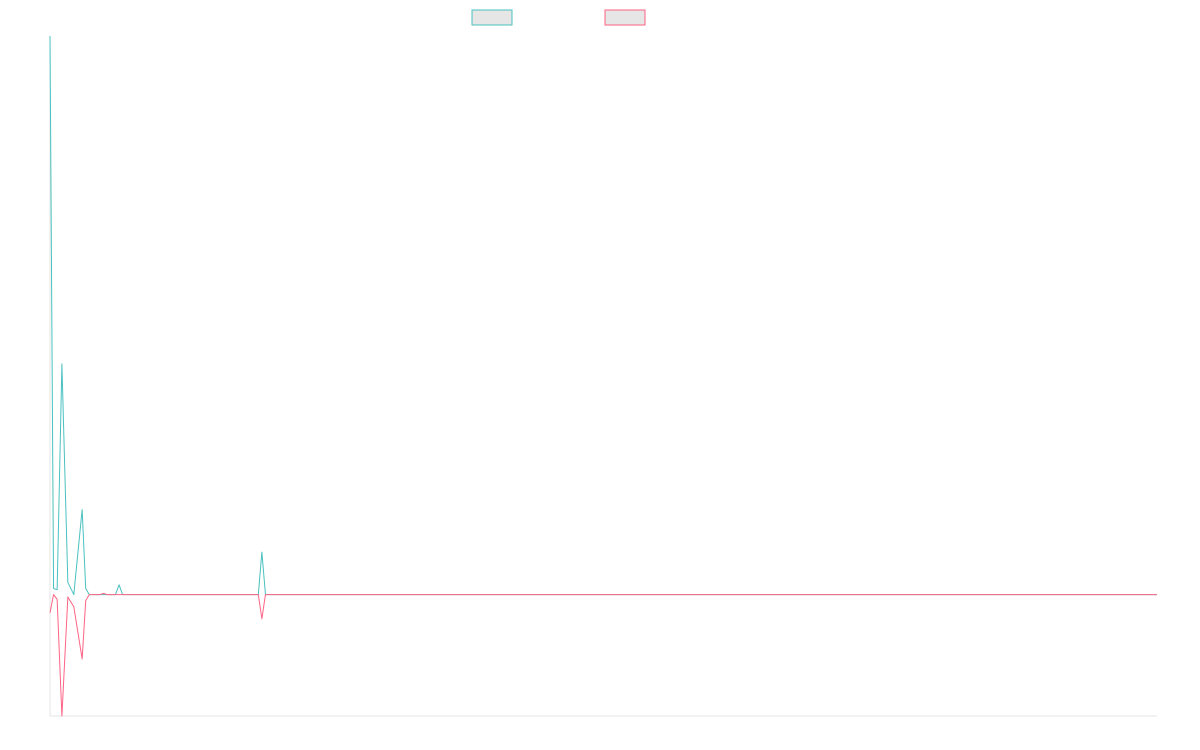  What do you see at coordinates (558, 17) in the screenshot?
I see `legend` at bounding box center [558, 17].